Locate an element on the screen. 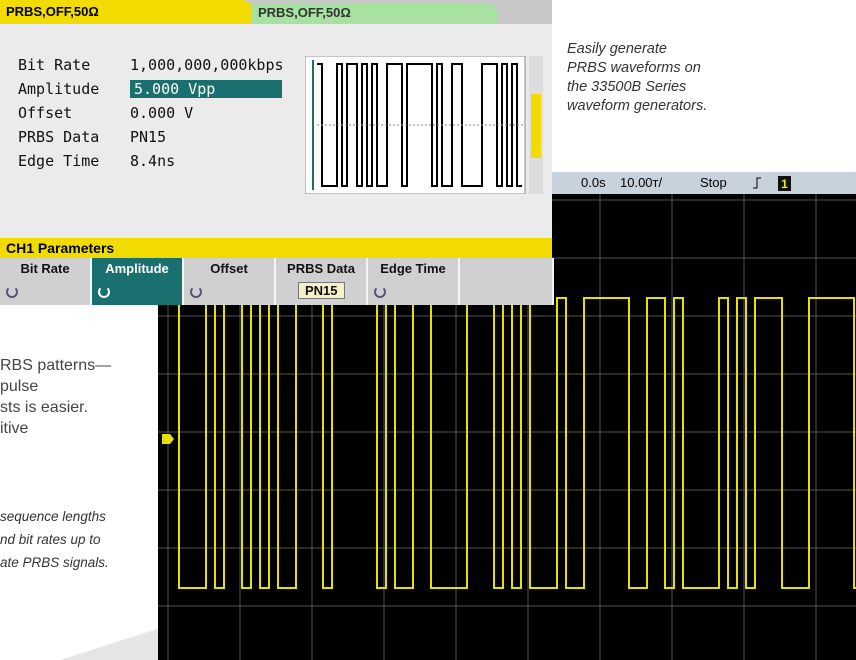 This screenshot has width=856, height=660. softkey-value: PN15 is located at coordinates (321, 290).